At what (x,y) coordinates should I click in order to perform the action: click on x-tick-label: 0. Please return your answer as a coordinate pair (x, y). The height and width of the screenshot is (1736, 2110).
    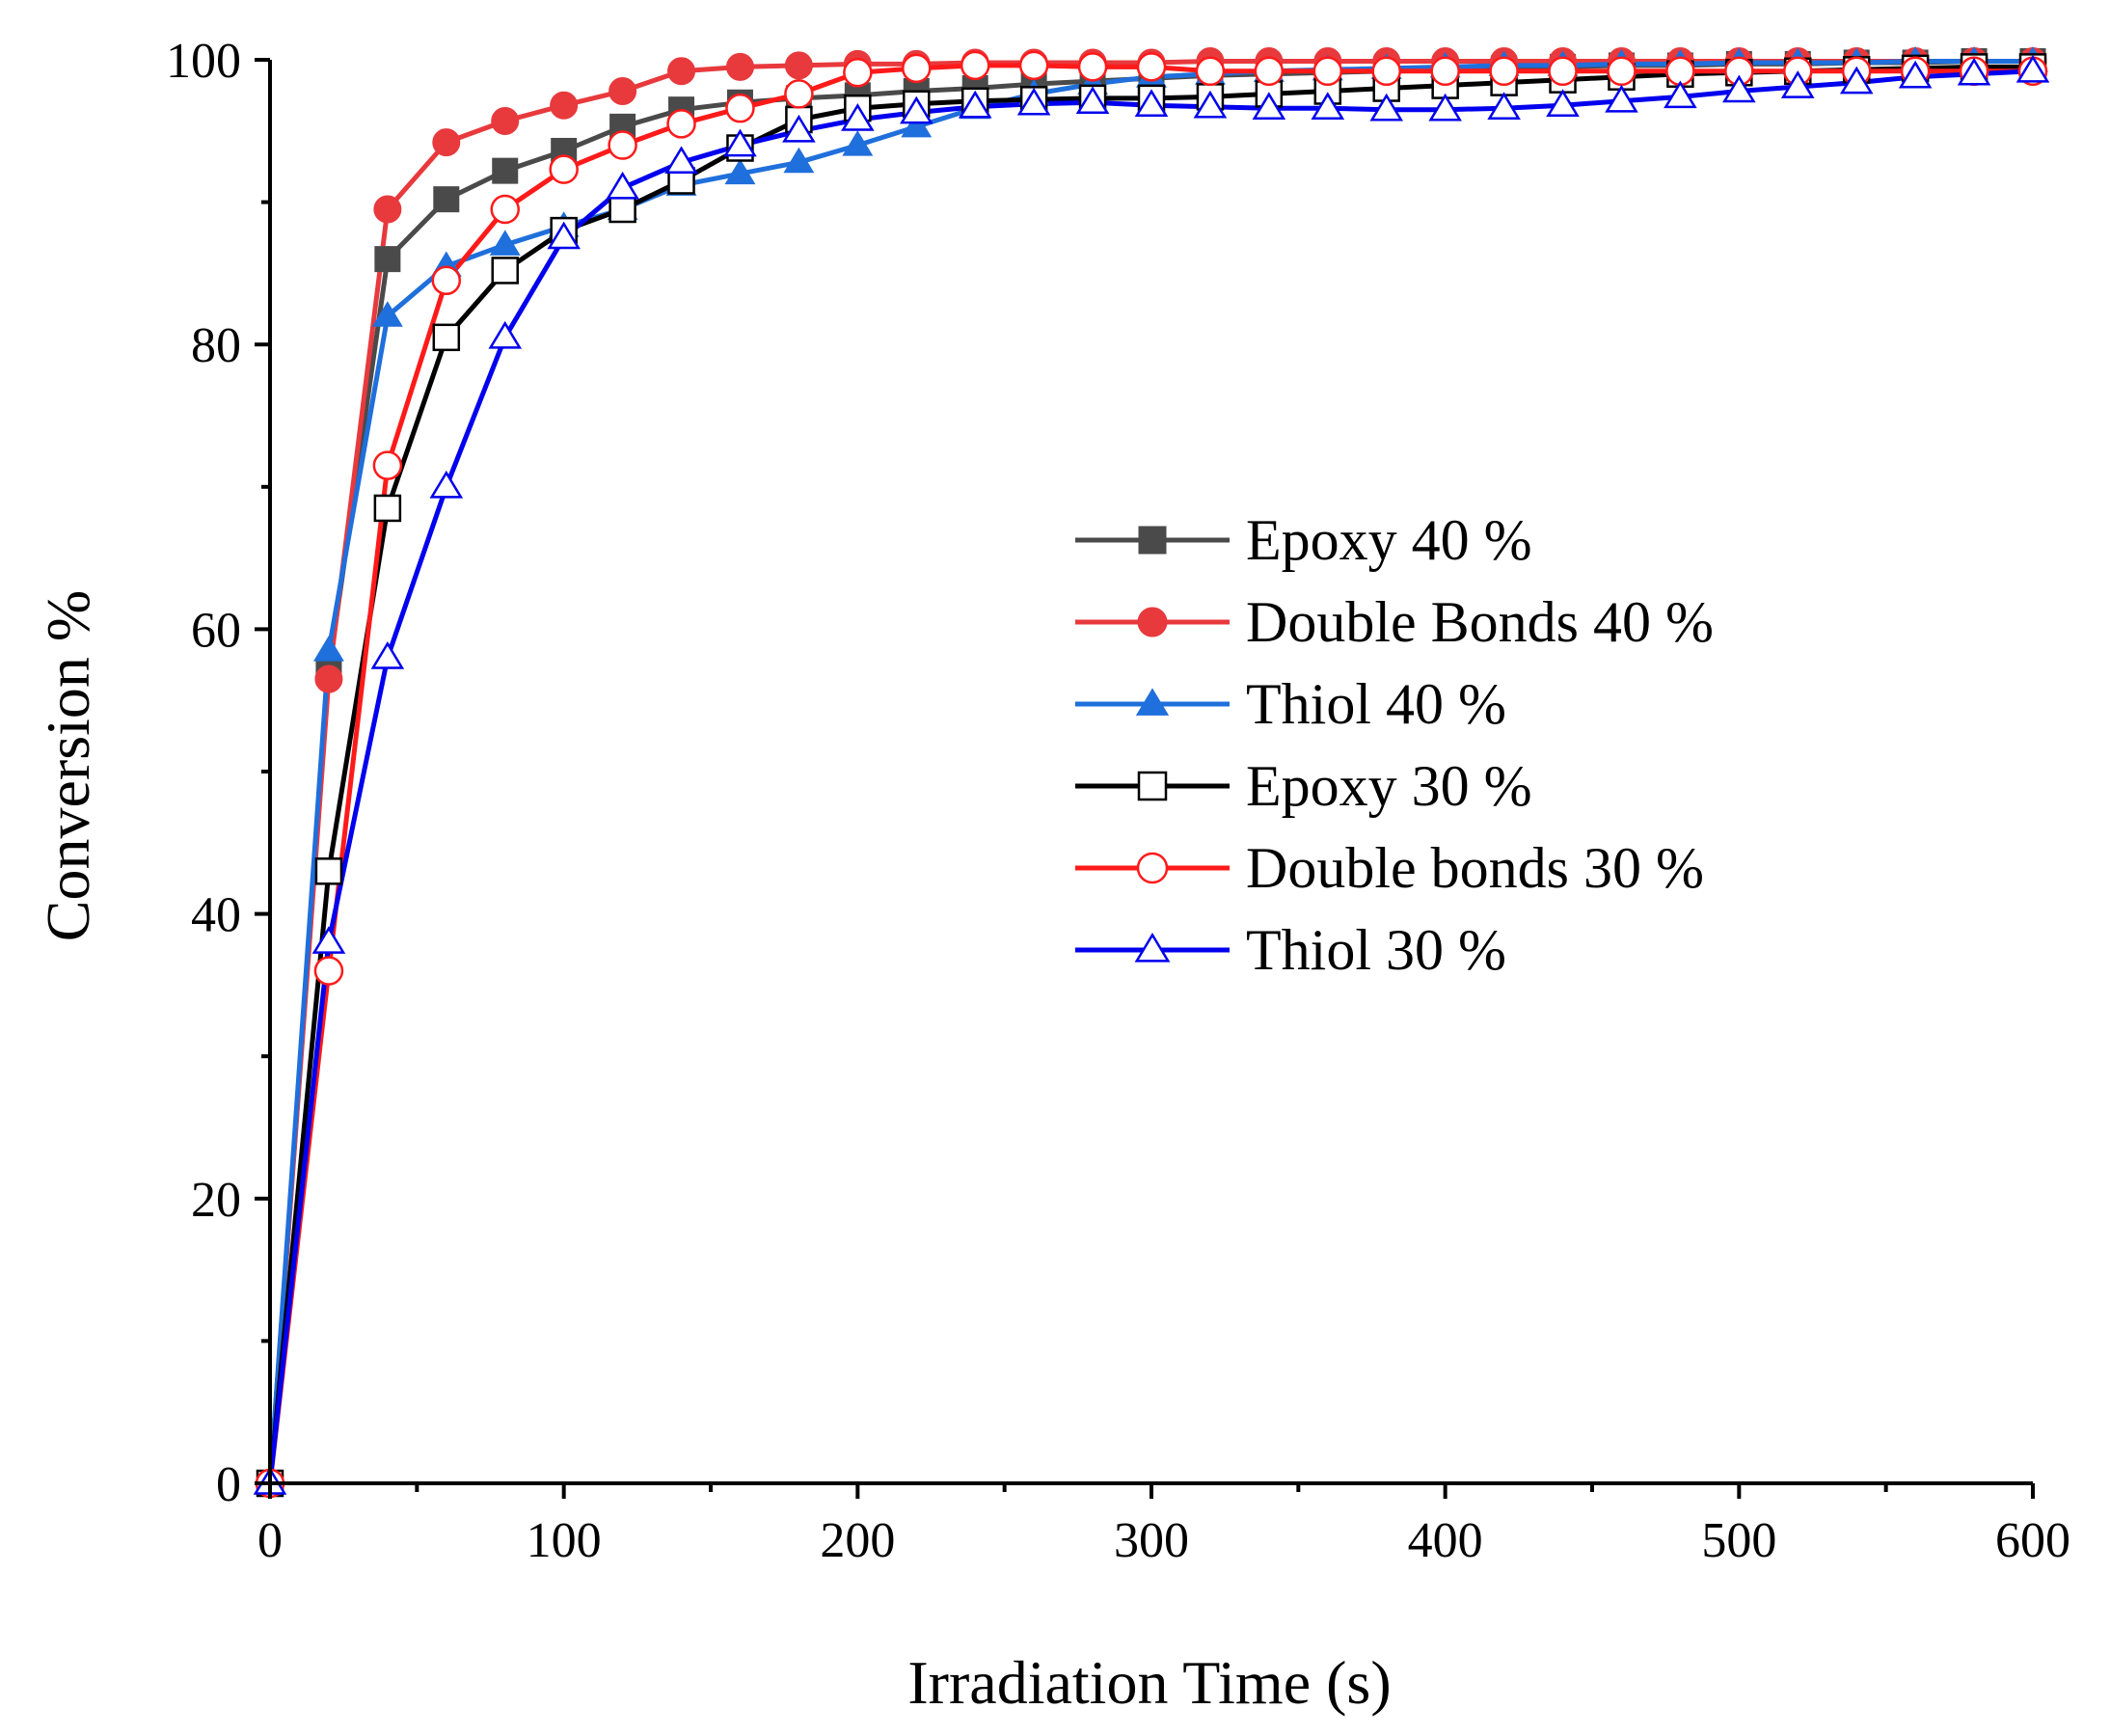
    Looking at the image, I should click on (270, 1540).